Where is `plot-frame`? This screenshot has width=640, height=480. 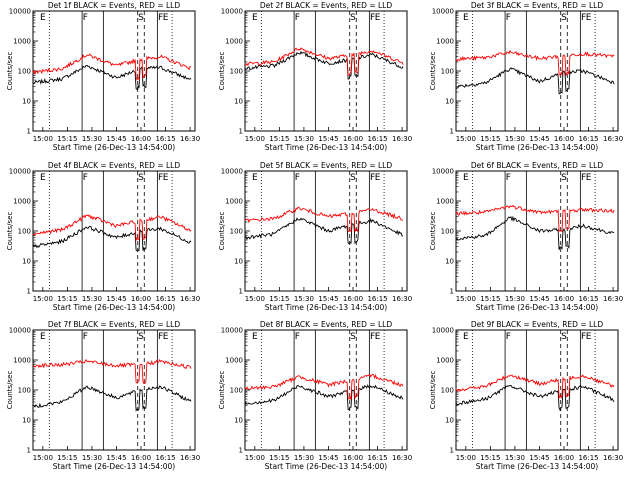 plot-frame is located at coordinates (537, 390).